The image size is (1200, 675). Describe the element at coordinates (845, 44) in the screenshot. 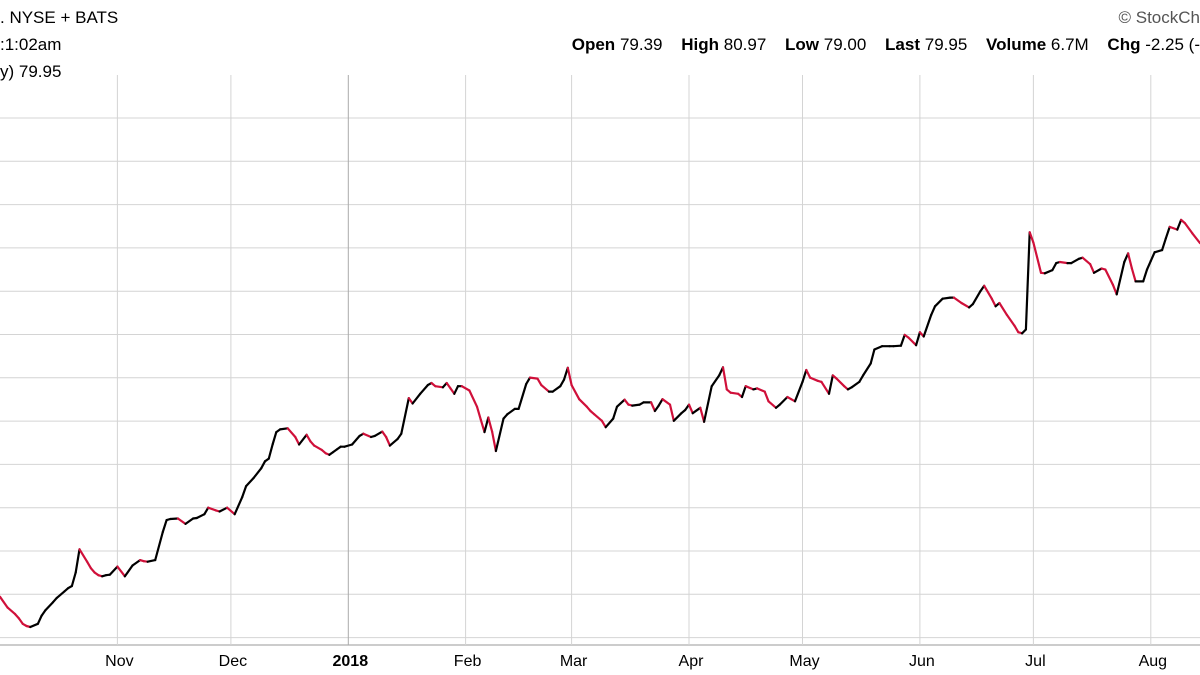

I see `low-value: 79.00` at that location.